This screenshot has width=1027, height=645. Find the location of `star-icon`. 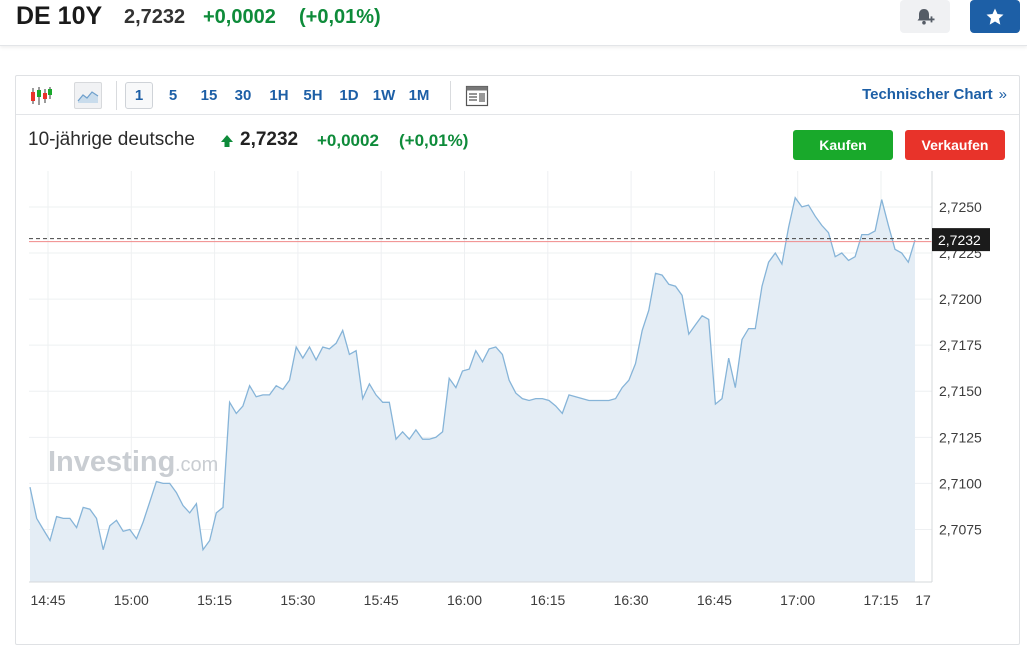

star-icon is located at coordinates (995, 16).